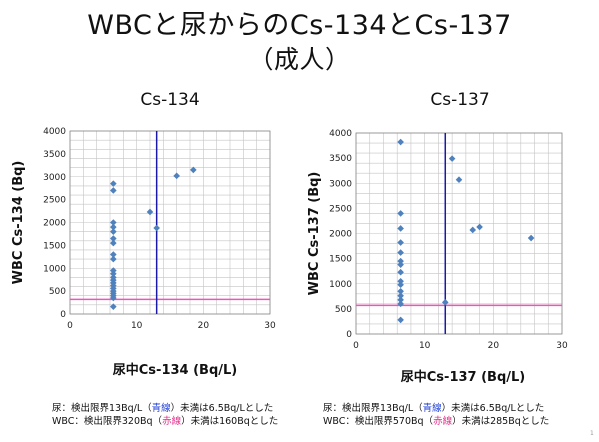 The height and width of the screenshot is (442, 599). Describe the element at coordinates (54, 132) in the screenshot. I see `y-tick-label-cs134: 4000` at that location.